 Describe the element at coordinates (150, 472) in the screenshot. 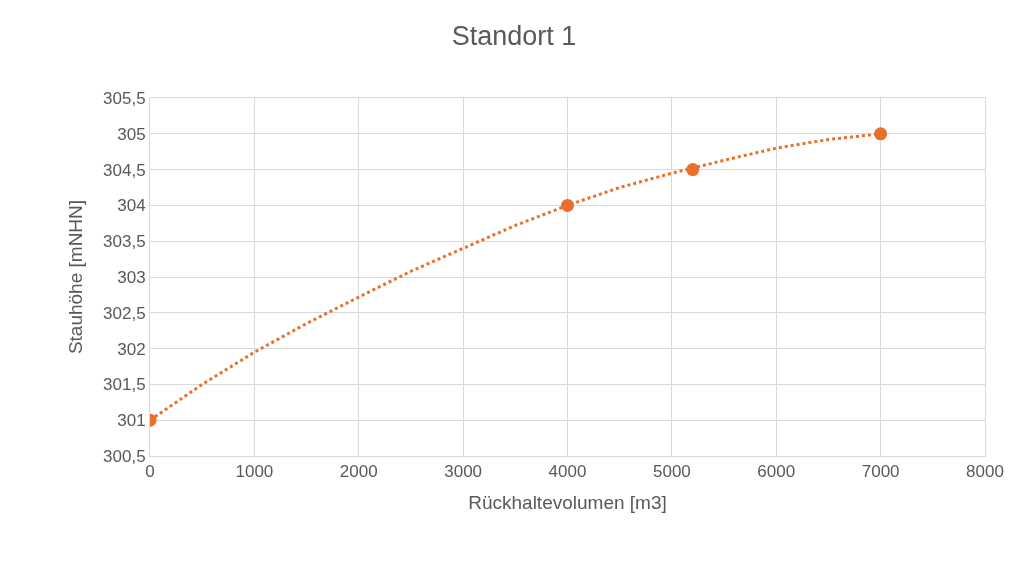

I see `x-tick-label: 0` at that location.